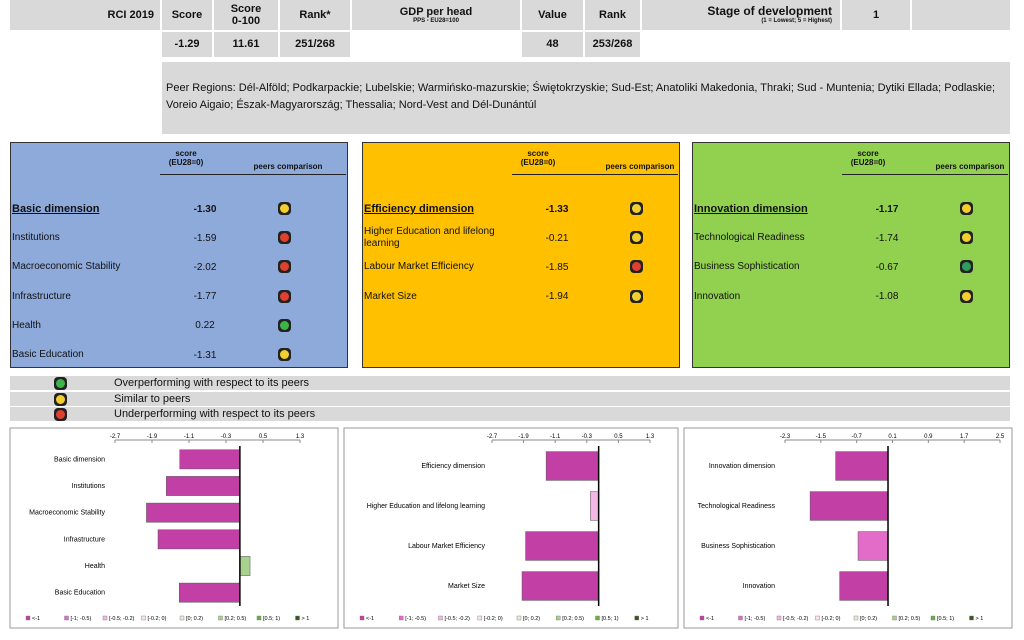 The image size is (1024, 640). I want to click on x-tick-label: 0.1, so click(892, 437).